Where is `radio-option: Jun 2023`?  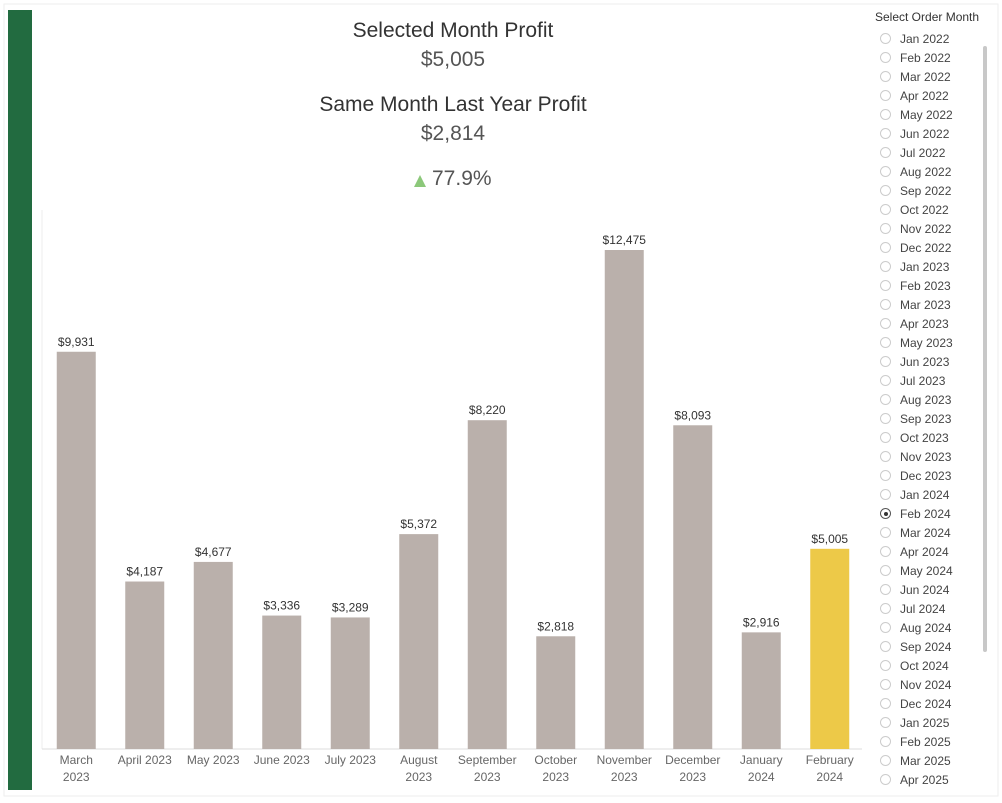
radio-option: Jun 2023 is located at coordinates (914, 362).